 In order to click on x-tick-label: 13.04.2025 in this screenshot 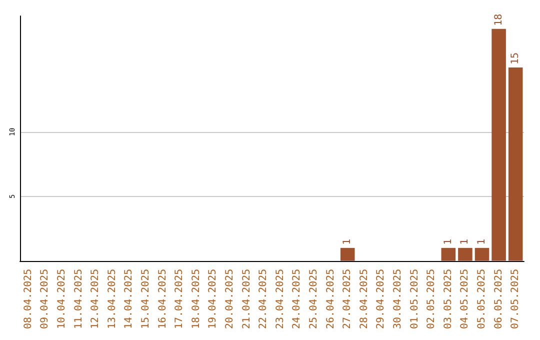, I will do `click(112, 299)`.